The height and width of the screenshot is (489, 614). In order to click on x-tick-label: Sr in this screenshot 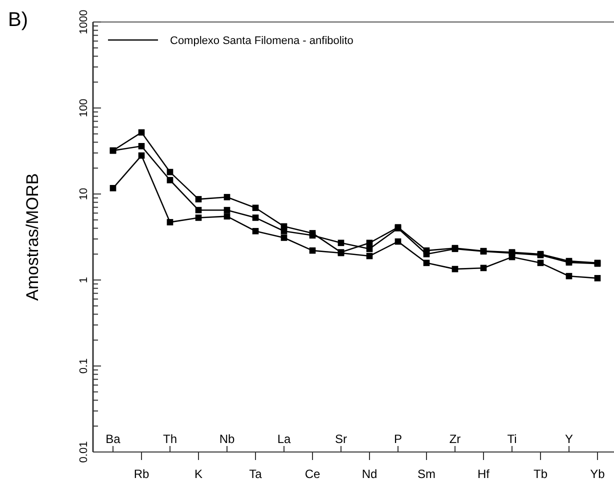, I will do `click(341, 439)`.